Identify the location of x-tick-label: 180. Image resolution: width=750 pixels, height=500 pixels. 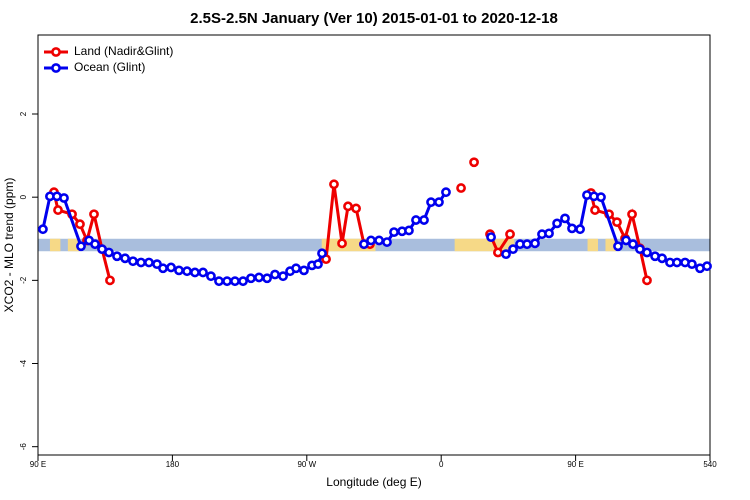
(173, 464).